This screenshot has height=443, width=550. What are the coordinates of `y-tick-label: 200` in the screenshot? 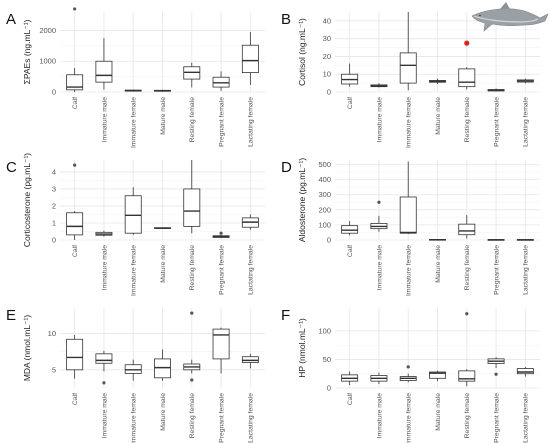 It's located at (324, 209).